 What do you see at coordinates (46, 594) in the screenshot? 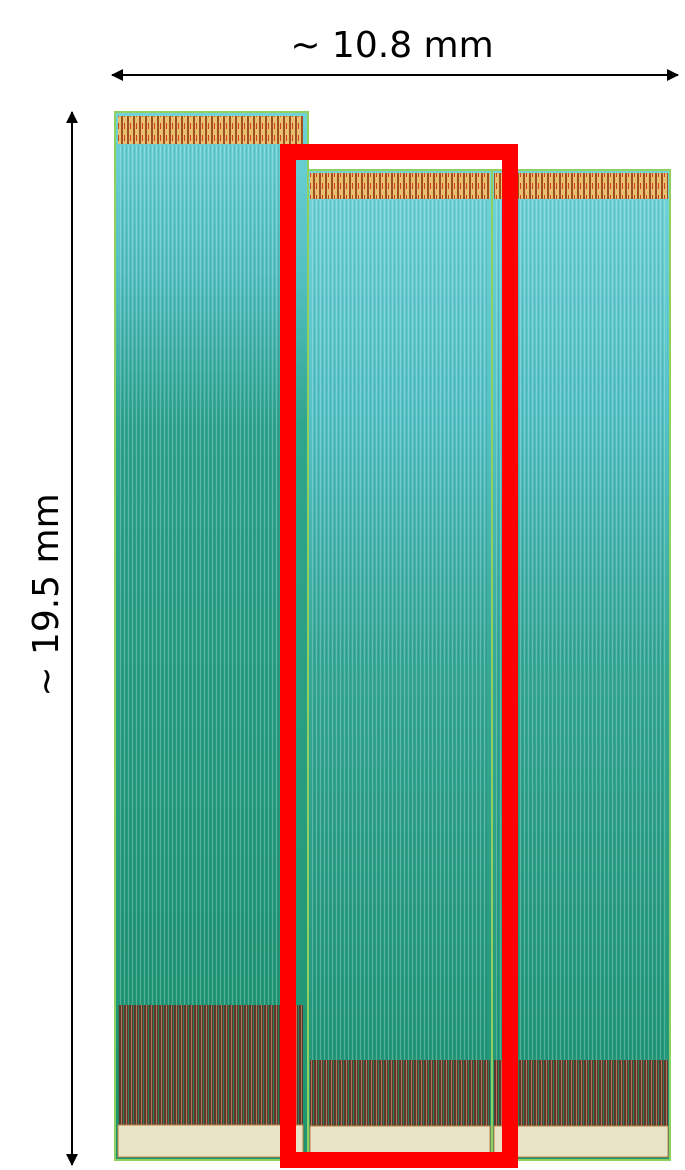
I see `height-label: ~ 19.5 mm` at bounding box center [46, 594].